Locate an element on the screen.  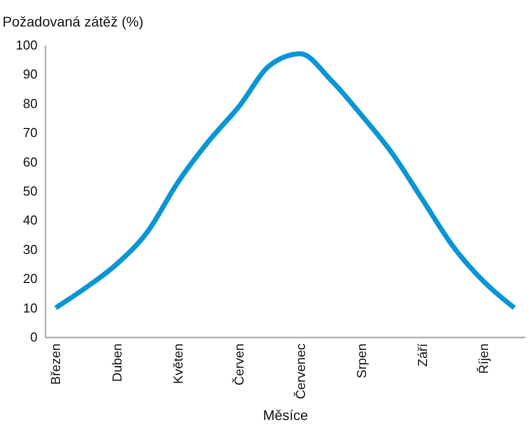
x-tick-label: Srpen is located at coordinates (361, 361).